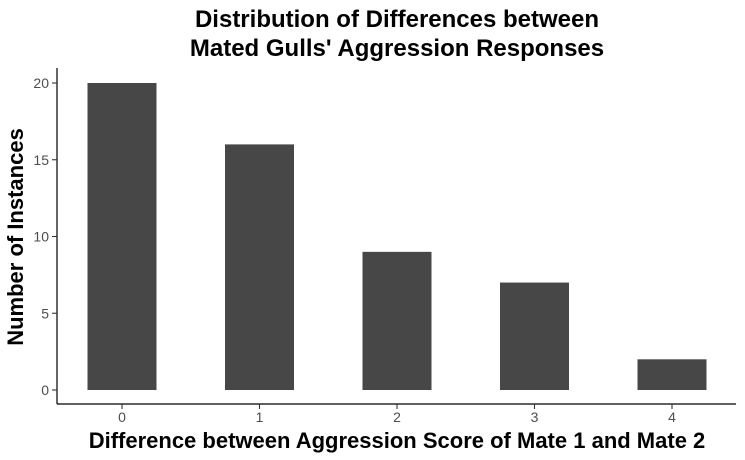 The height and width of the screenshot is (460, 745). Describe the element at coordinates (535, 417) in the screenshot. I see `x-tick-label: 3` at that location.